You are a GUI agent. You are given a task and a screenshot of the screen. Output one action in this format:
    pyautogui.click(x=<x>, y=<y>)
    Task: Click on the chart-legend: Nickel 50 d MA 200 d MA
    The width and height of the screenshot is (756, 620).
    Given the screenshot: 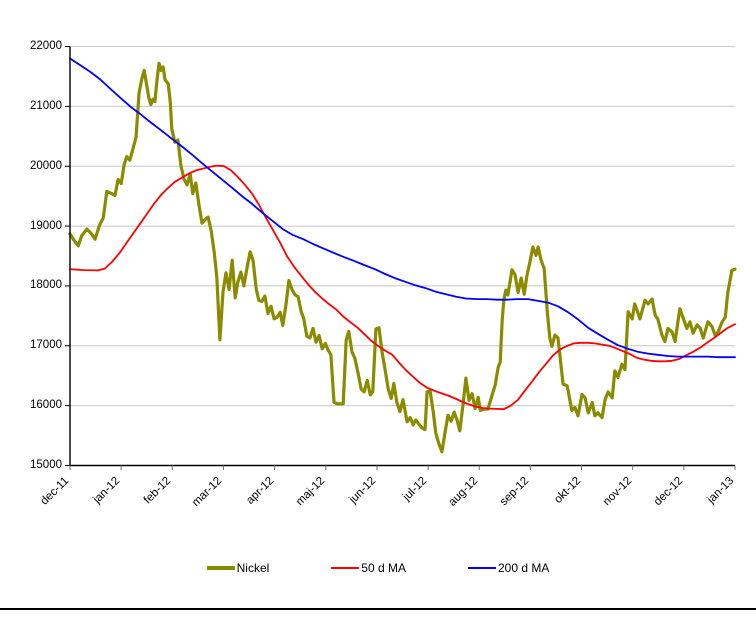 What is the action you would take?
    pyautogui.click(x=378, y=568)
    